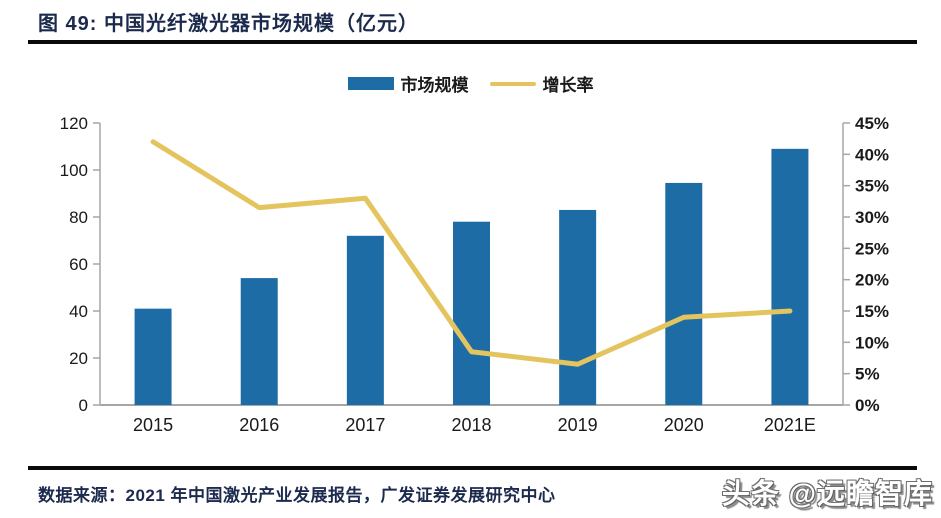 This screenshot has width=941, height=518. I want to click on y-right-tick-label: 45%, so click(872, 123).